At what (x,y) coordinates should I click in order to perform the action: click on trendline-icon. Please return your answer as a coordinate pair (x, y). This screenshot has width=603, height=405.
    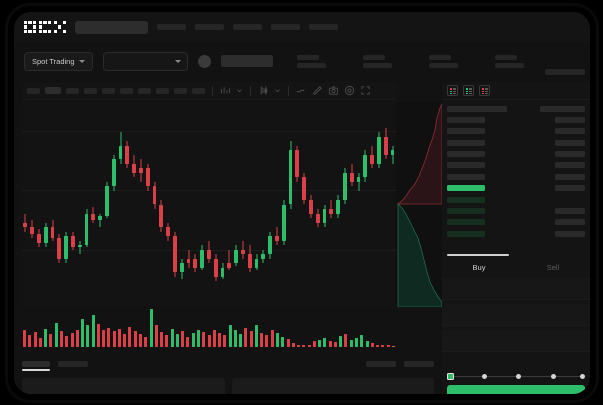
    Looking at the image, I should click on (301, 90).